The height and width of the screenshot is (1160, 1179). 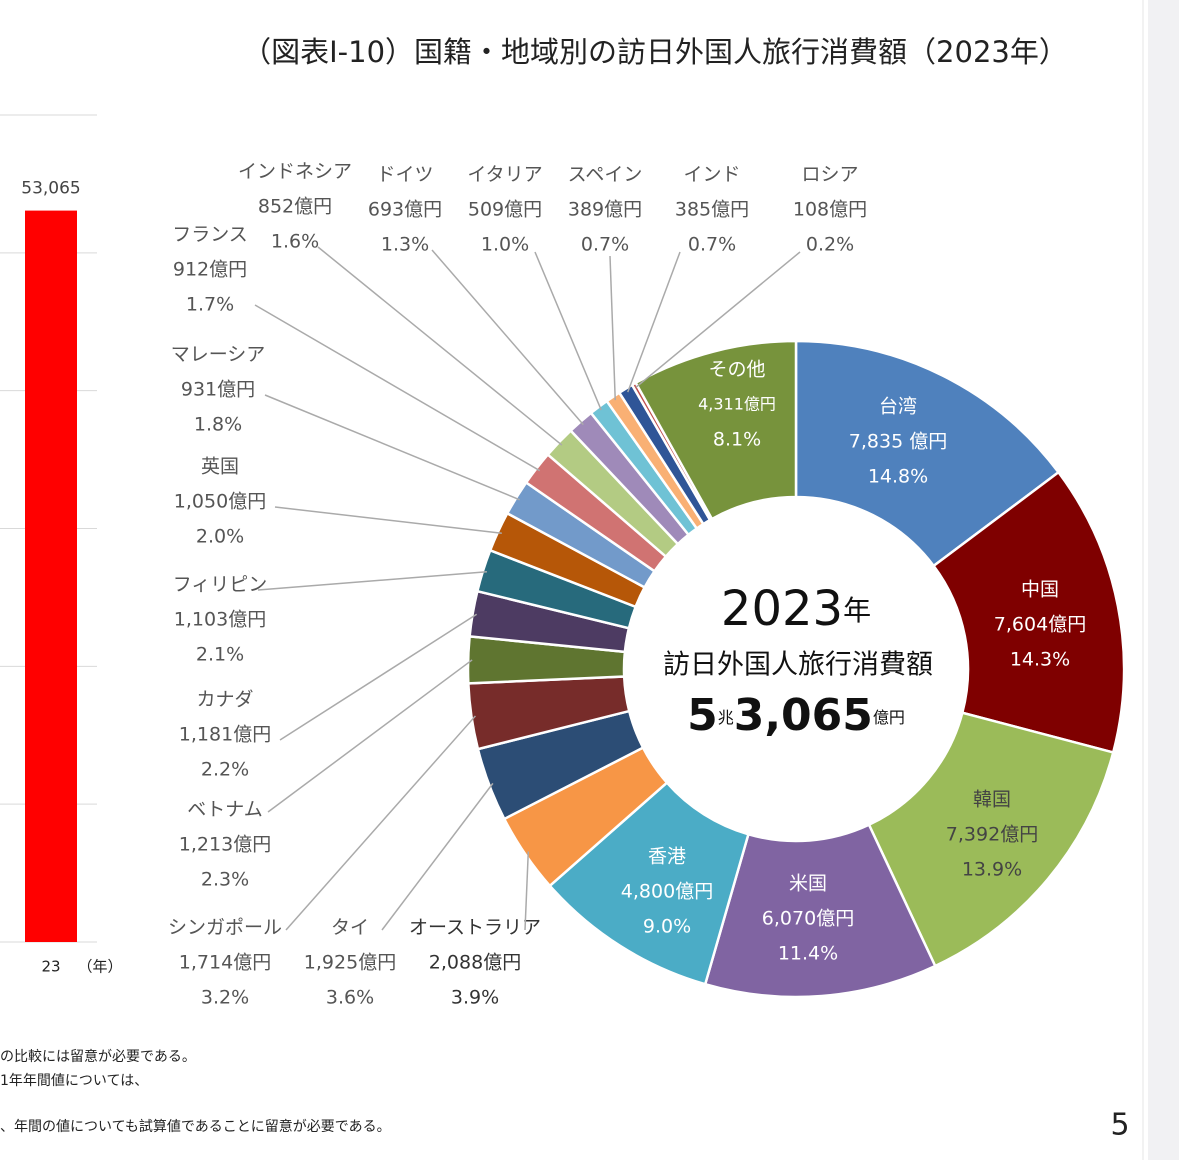 What do you see at coordinates (405, 210) in the screenshot?
I see `value-label: 693億円` at bounding box center [405, 210].